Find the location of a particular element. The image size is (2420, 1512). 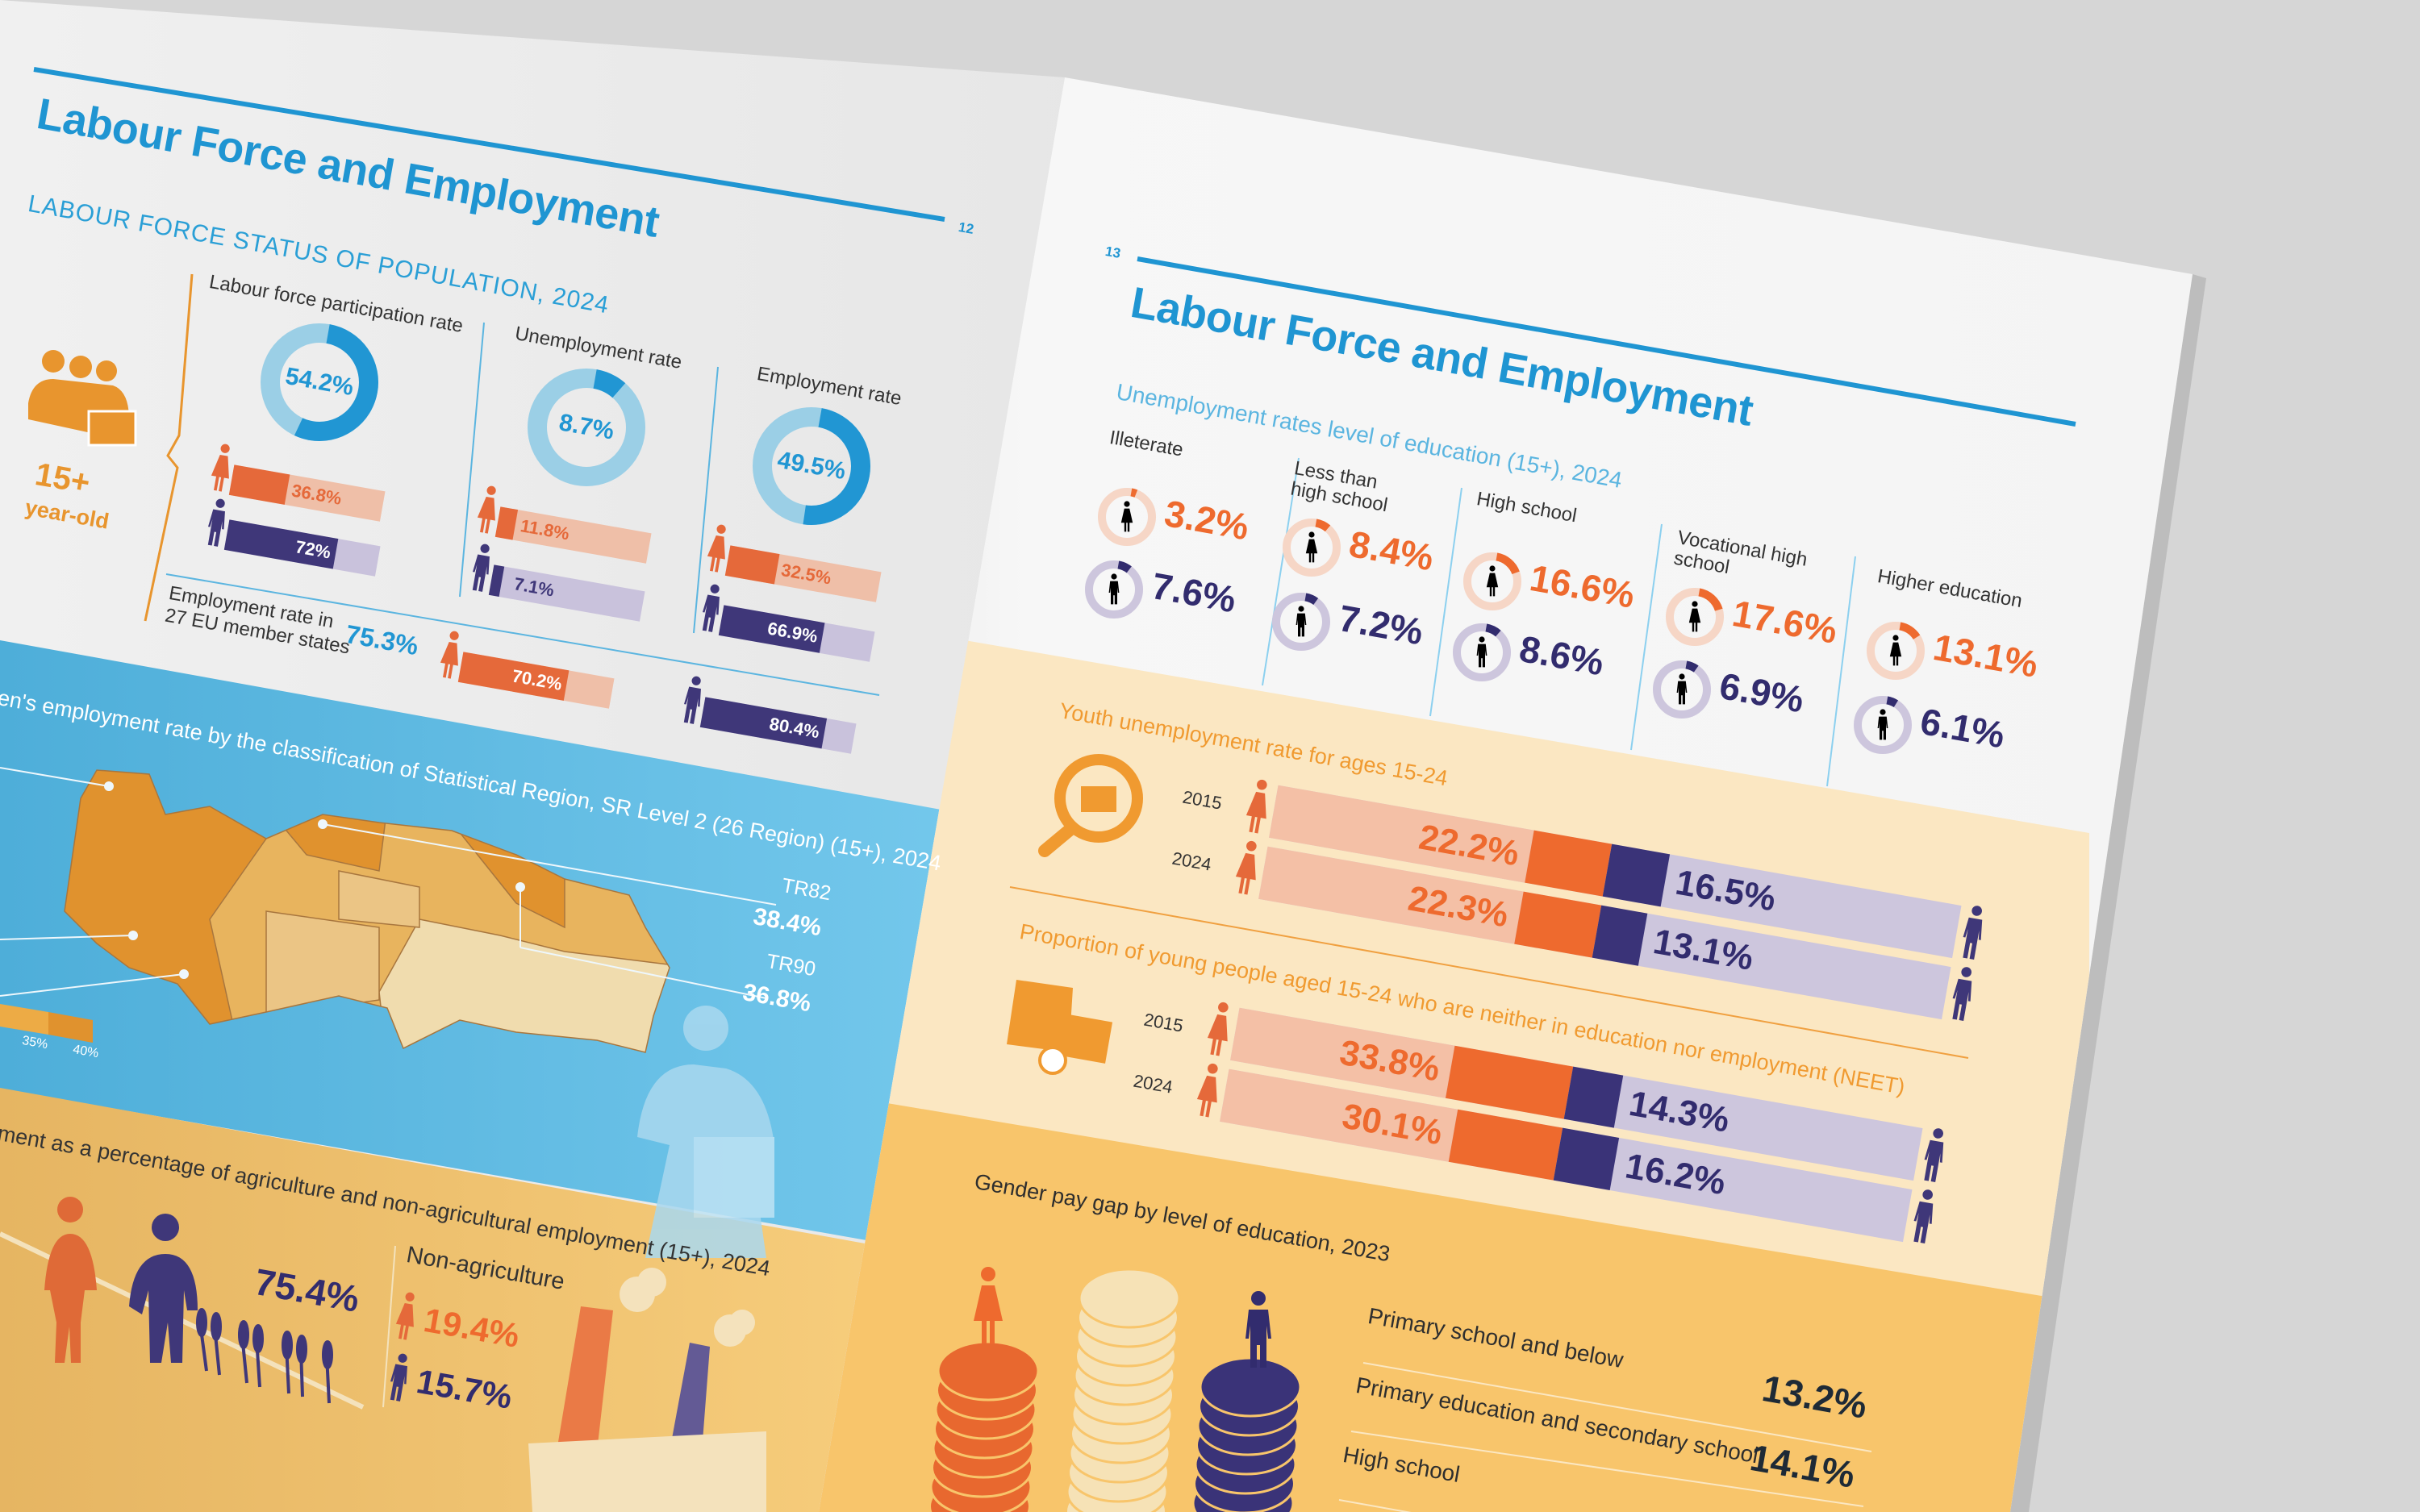

value: 15.7% is located at coordinates (464, 1389).